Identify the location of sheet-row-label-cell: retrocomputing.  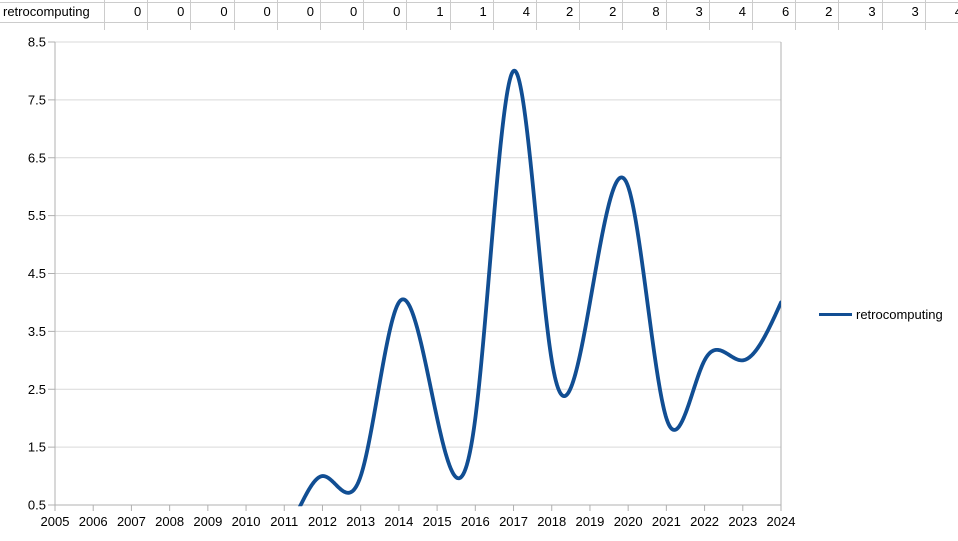
(46, 11).